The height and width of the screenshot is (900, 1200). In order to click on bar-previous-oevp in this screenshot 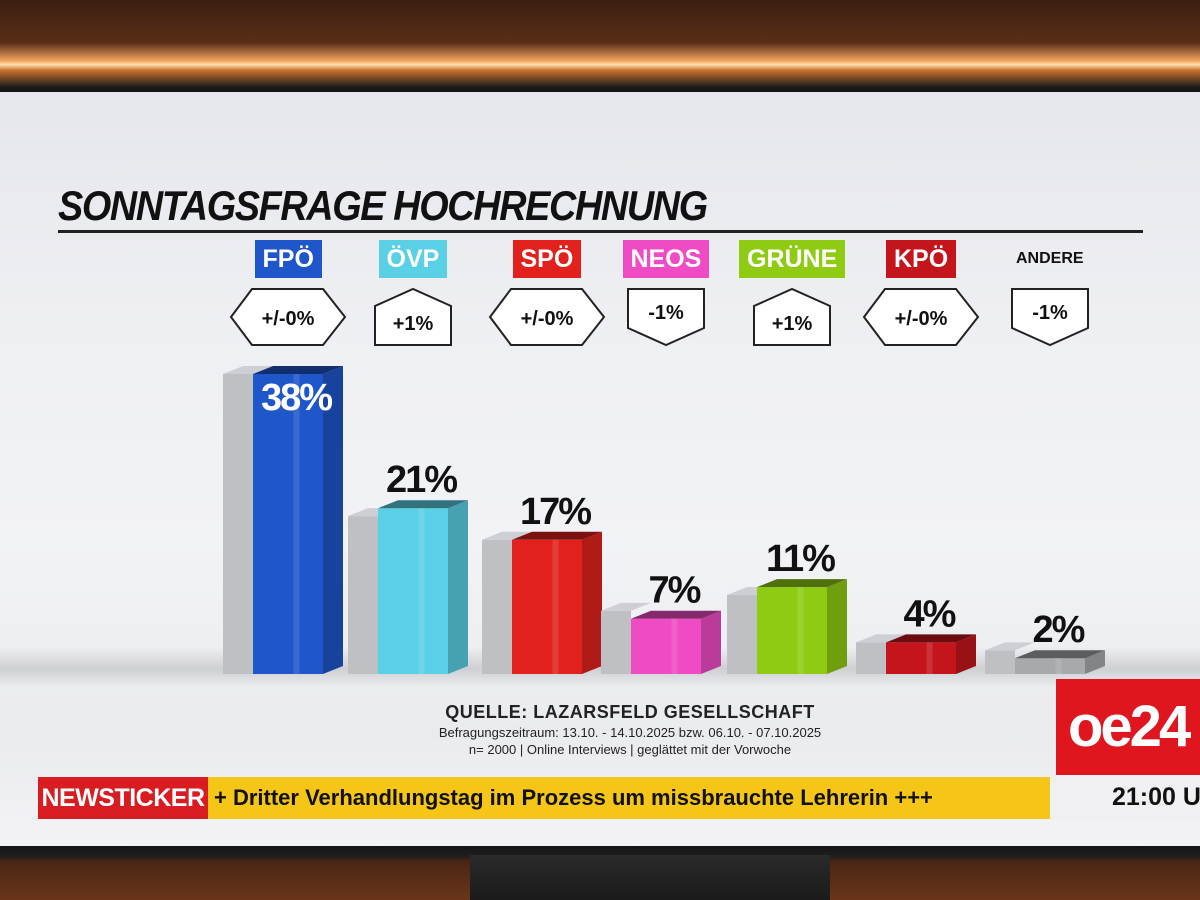, I will do `click(363, 595)`.